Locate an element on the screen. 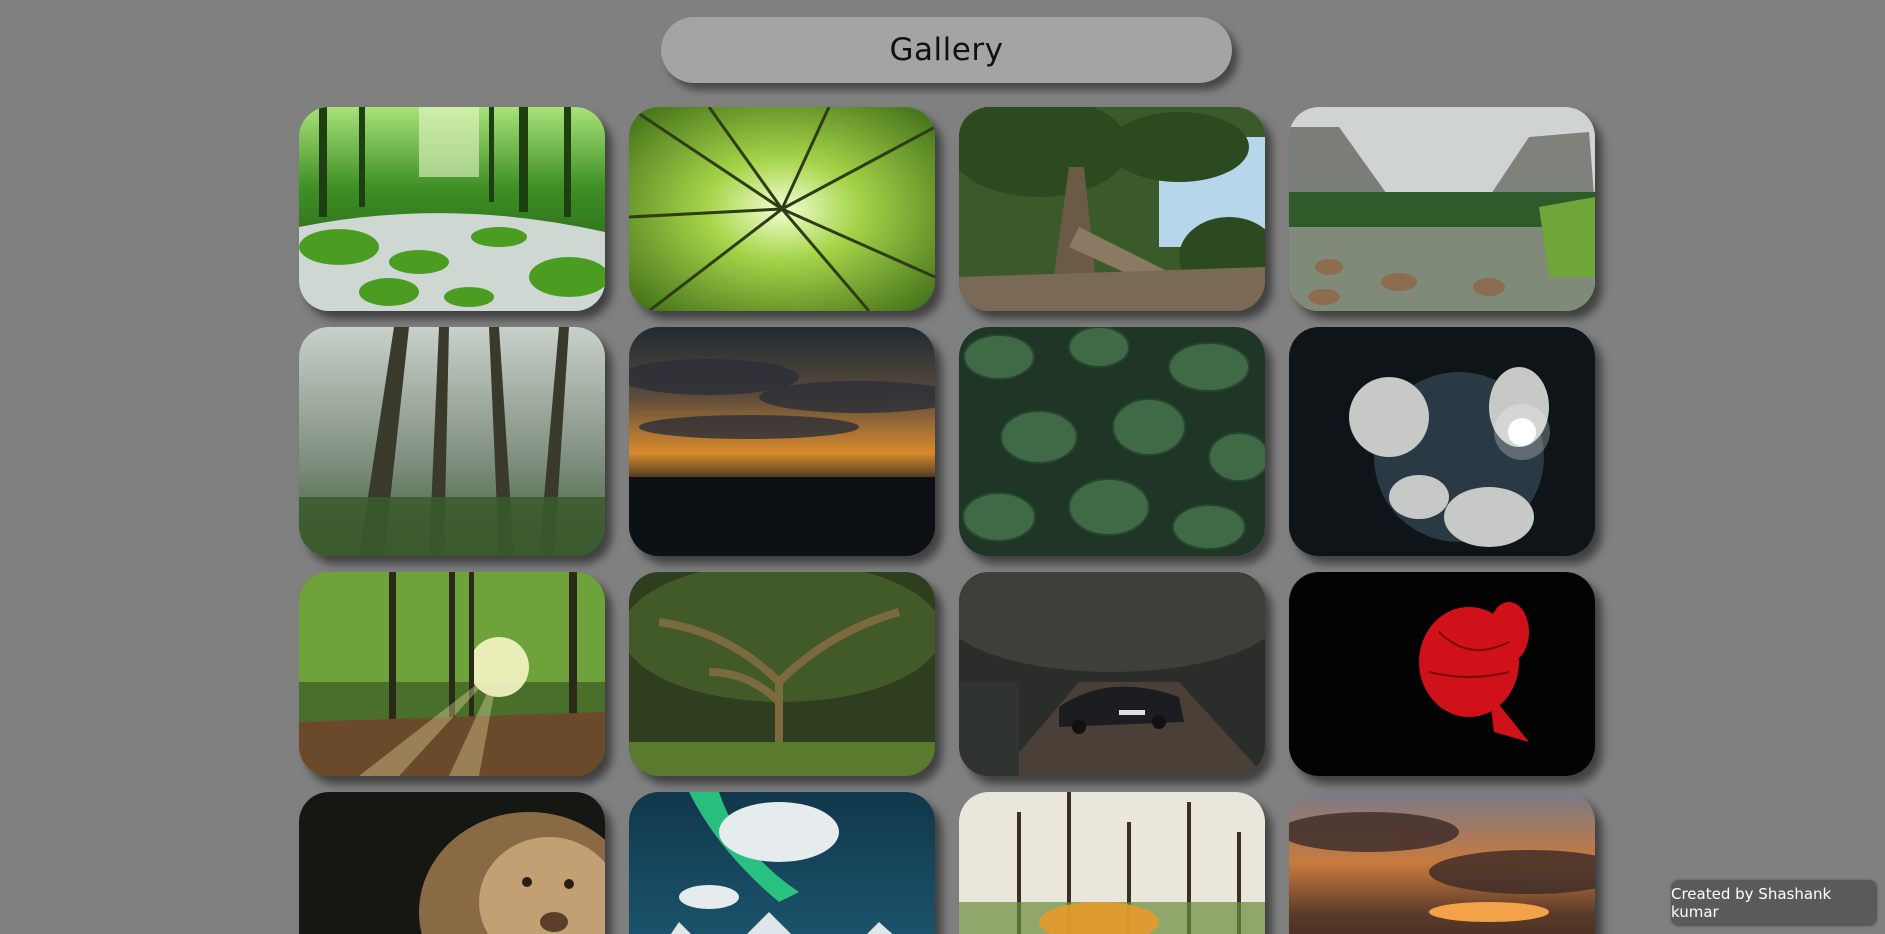 Image resolution: width=1885 pixels, height=934 pixels. gallery-image-valley-river is located at coordinates (1442, 209).